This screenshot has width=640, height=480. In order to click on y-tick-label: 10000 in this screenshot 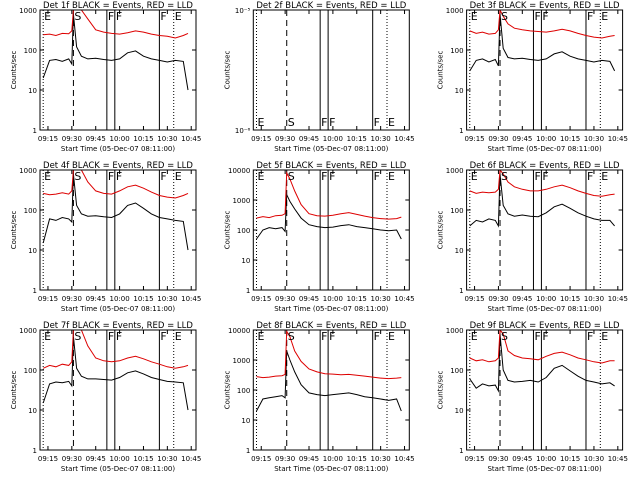, I will do `click(239, 171)`.